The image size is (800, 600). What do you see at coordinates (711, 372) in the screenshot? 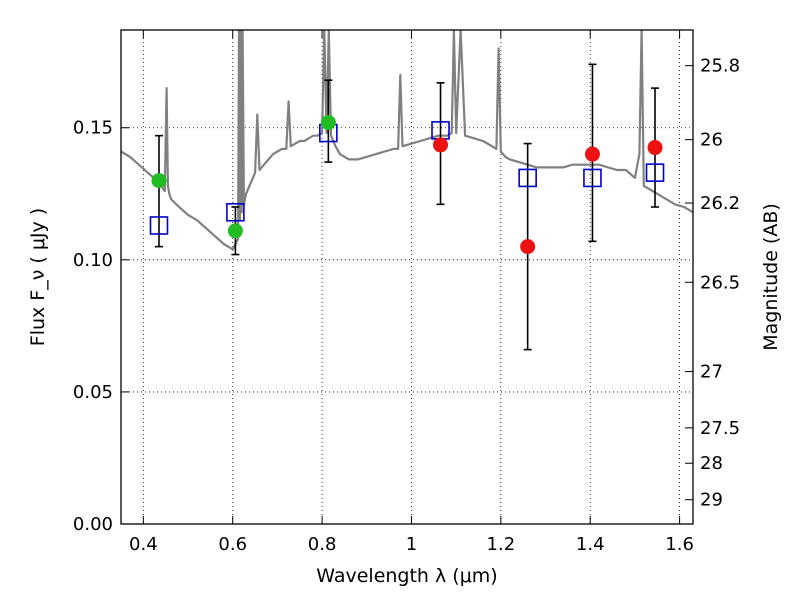
I see `right-tick-label: 27` at bounding box center [711, 372].